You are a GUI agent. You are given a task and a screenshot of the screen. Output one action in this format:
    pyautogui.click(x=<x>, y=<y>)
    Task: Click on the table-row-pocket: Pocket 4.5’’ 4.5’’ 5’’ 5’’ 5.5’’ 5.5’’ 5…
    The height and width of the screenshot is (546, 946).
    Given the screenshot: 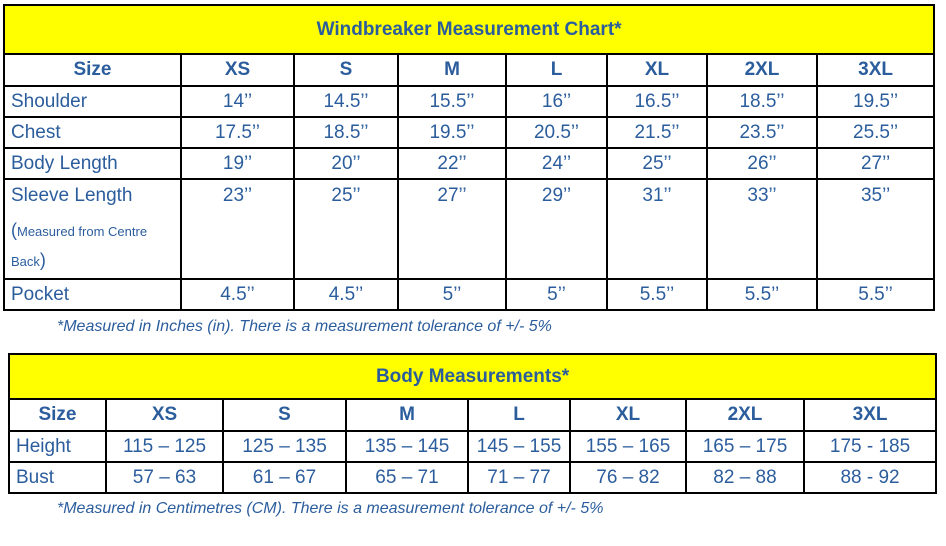 What is the action you would take?
    pyautogui.click(x=469, y=294)
    